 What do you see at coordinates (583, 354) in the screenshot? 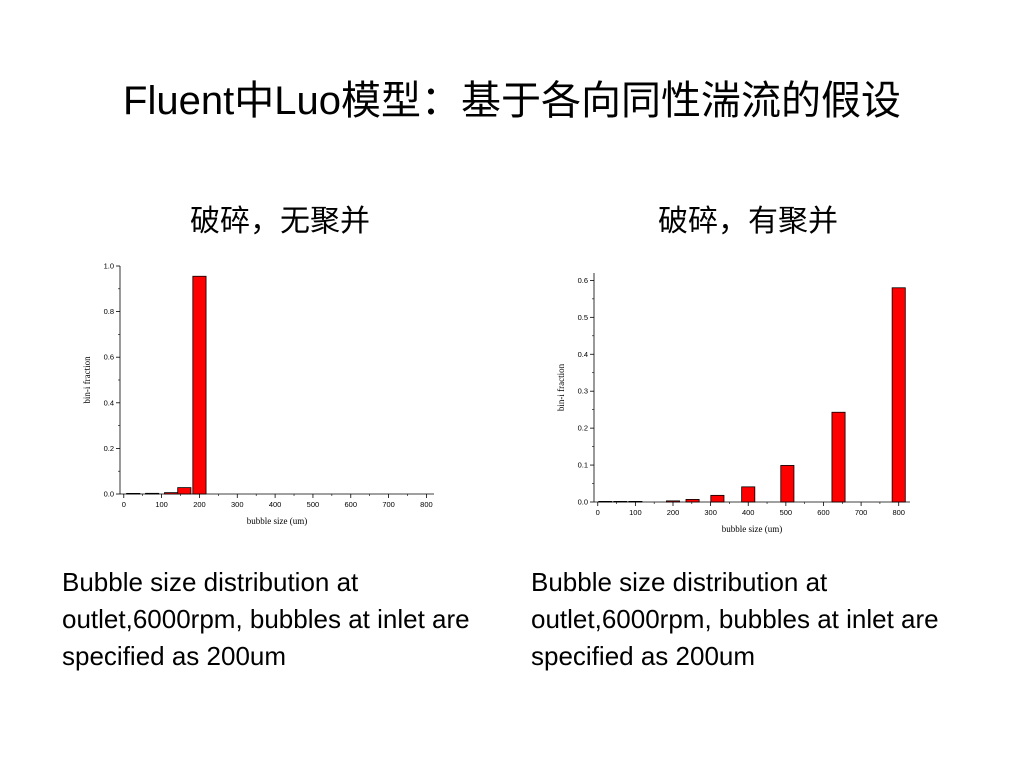
I see `right-chart-y-tick-label: 0.4` at bounding box center [583, 354].